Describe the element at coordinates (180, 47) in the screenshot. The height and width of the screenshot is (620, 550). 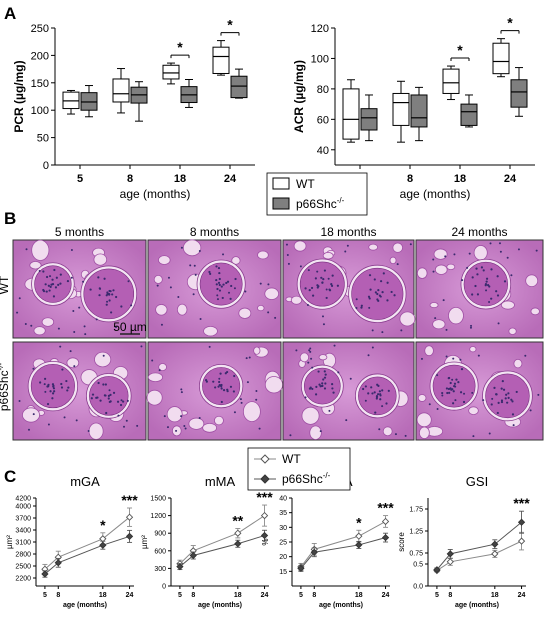
I see `pcr-sig-label: *` at that location.